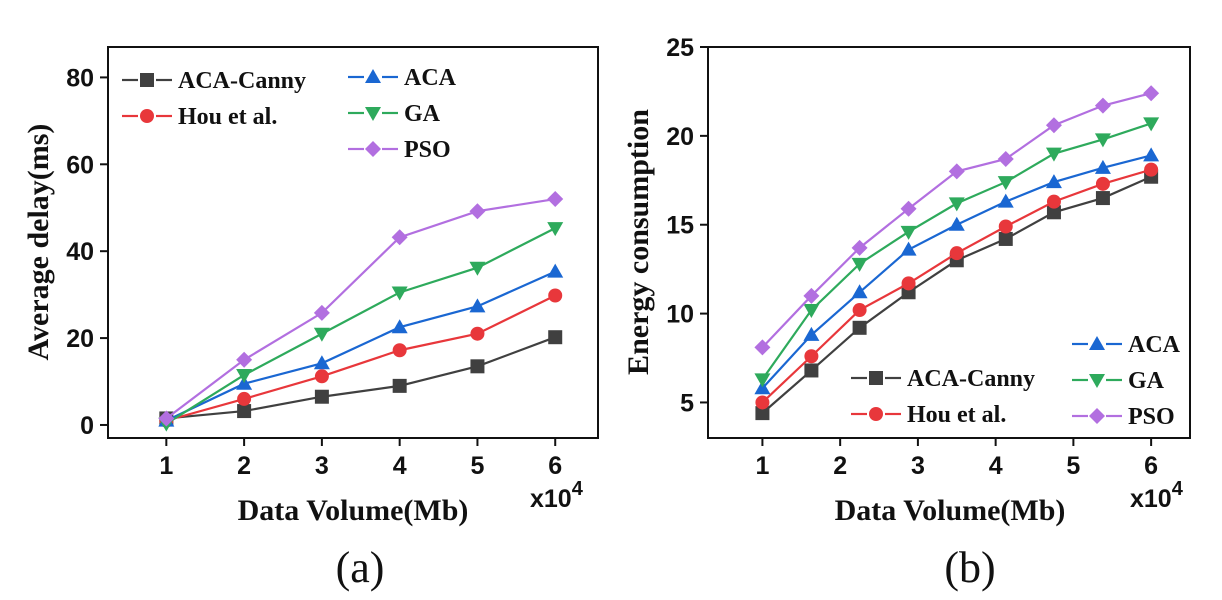 Image resolution: width=1222 pixels, height=600 pixels. What do you see at coordinates (38, 242) in the screenshot?
I see `y-axis-label: Average delay(ms)` at bounding box center [38, 242].